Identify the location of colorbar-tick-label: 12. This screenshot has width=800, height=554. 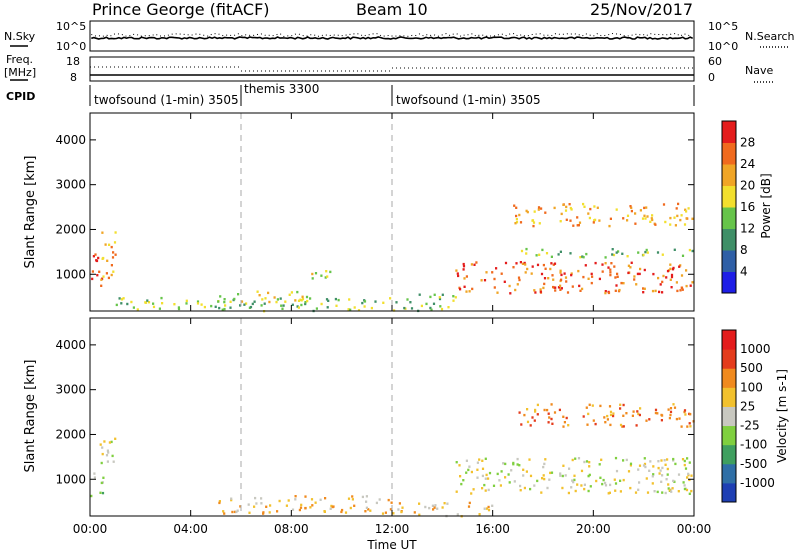
(747, 229).